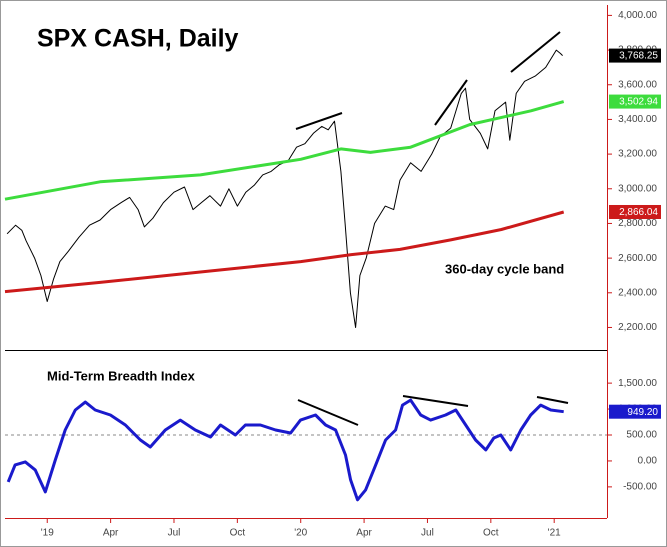 This screenshot has height=547, width=667. What do you see at coordinates (638, 102) in the screenshot?
I see `value-label: 3,502.94` at bounding box center [638, 102].